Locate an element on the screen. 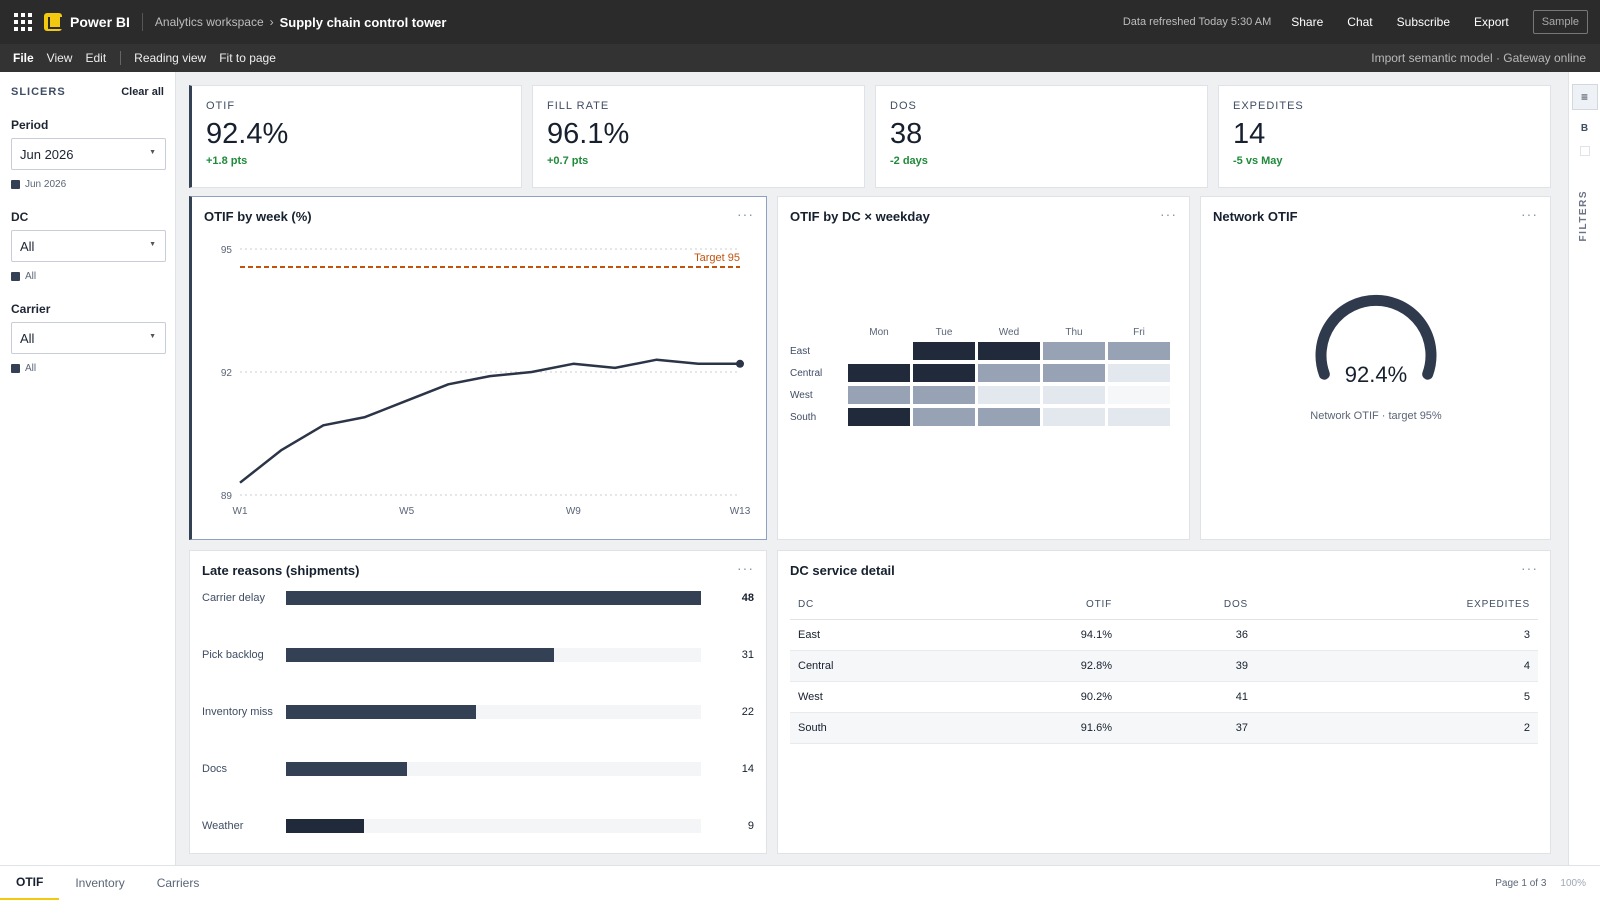  line-chart: 89 92 95 W1 W5 W9 W13 Target 95 is located at coordinates (486, 381).